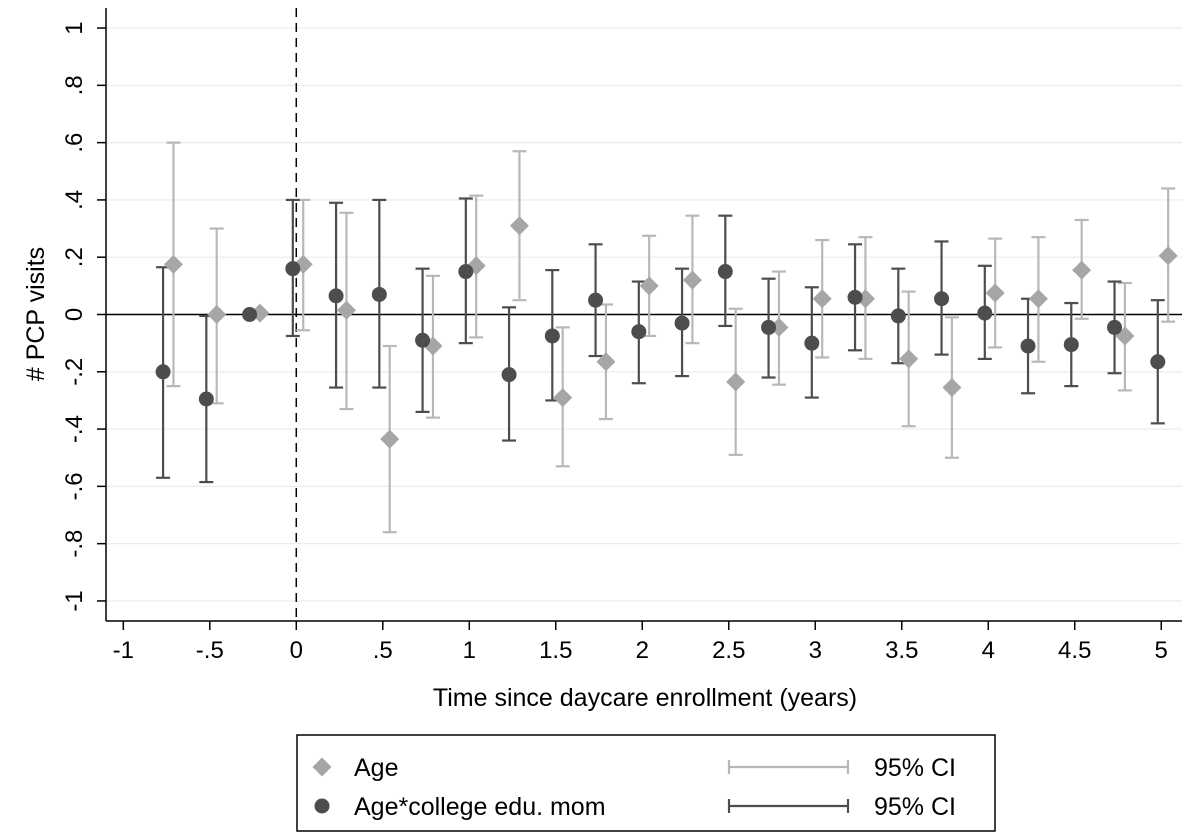 The image size is (1182, 838). Describe the element at coordinates (322, 767) in the screenshot. I see `legend-marker-diamond` at that location.